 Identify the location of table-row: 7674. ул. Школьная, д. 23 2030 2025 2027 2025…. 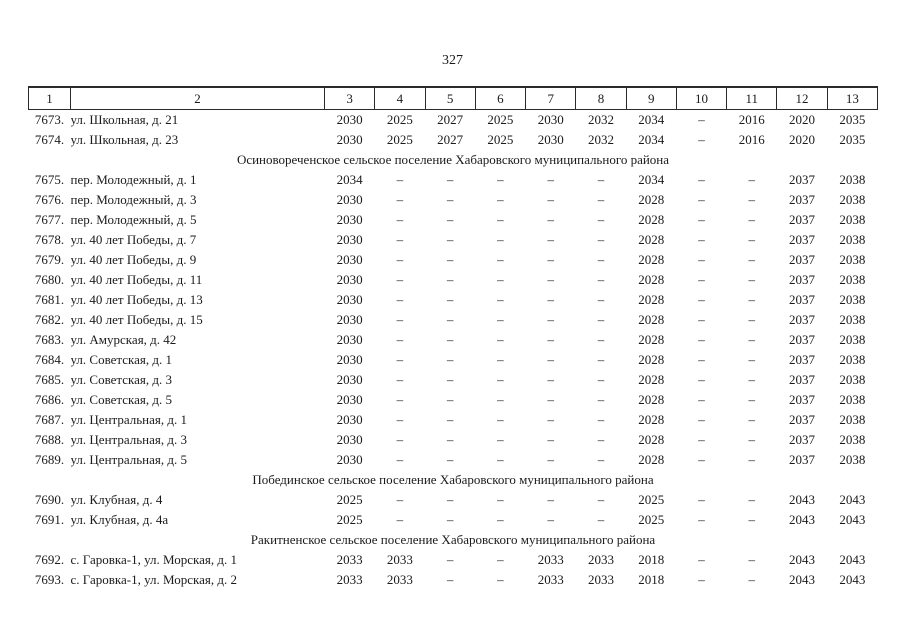
(453, 140).